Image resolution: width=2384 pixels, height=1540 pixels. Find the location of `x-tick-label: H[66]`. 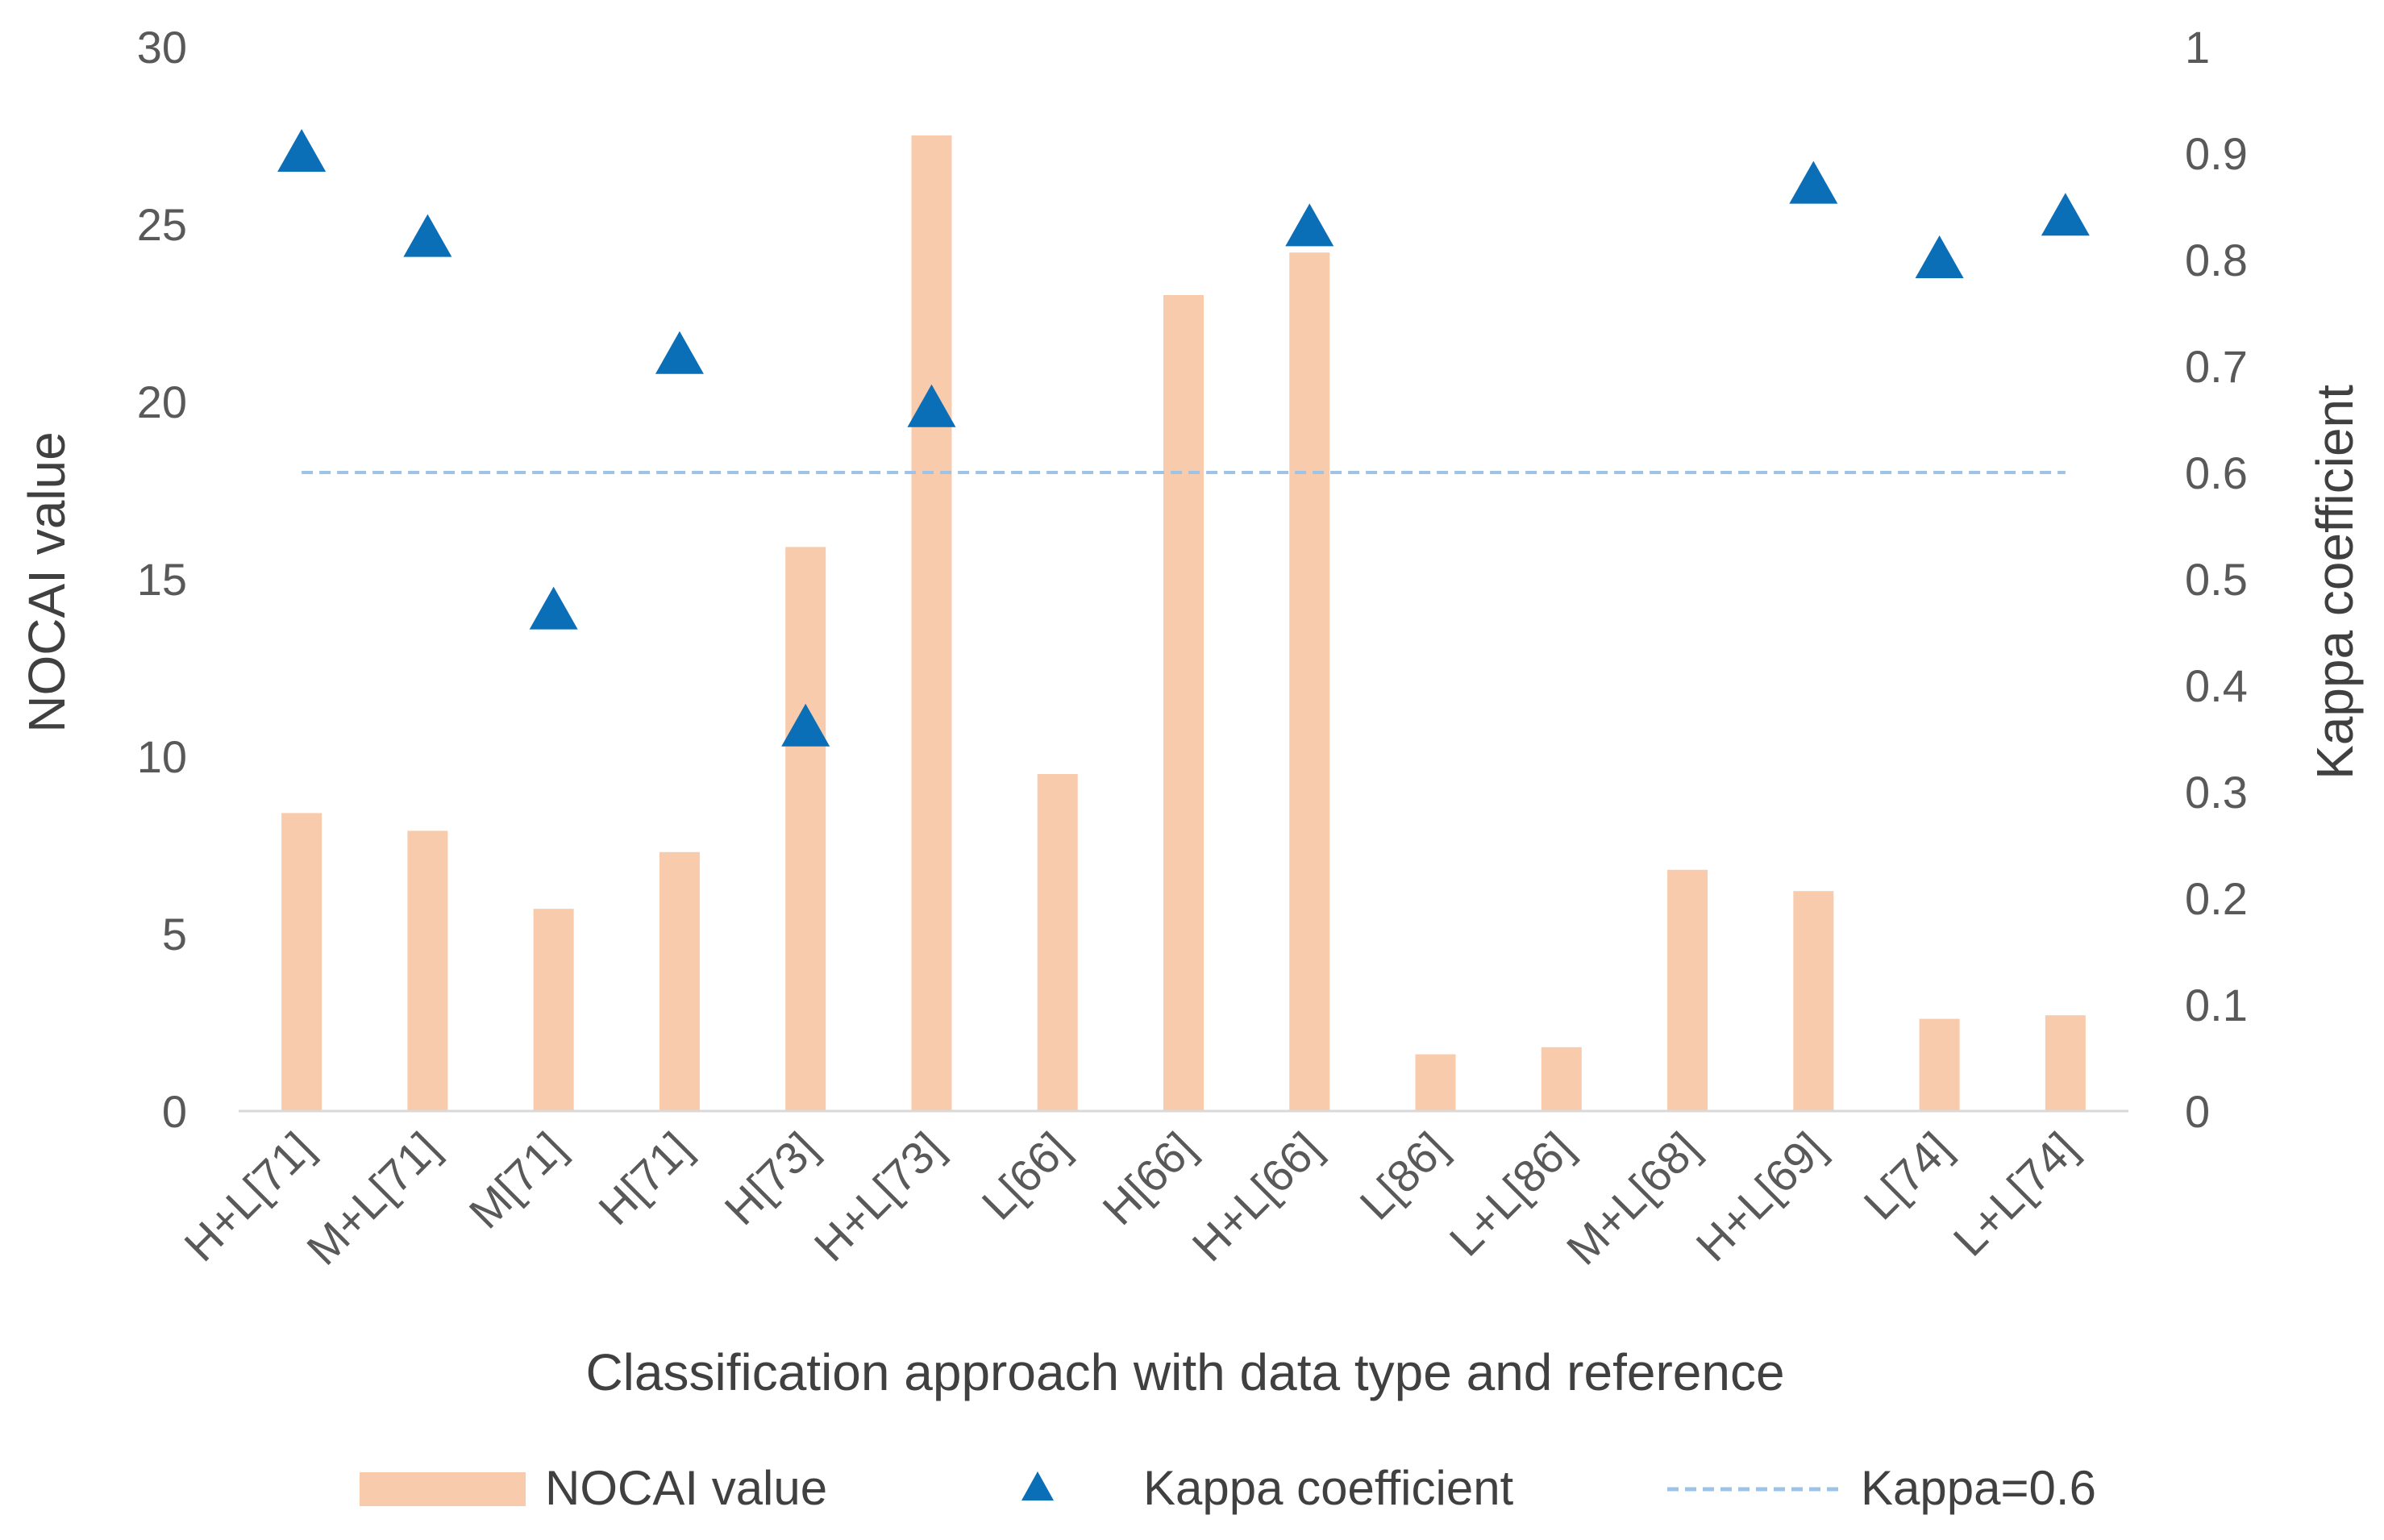

x-tick-label: H[66] is located at coordinates (1148, 1178).